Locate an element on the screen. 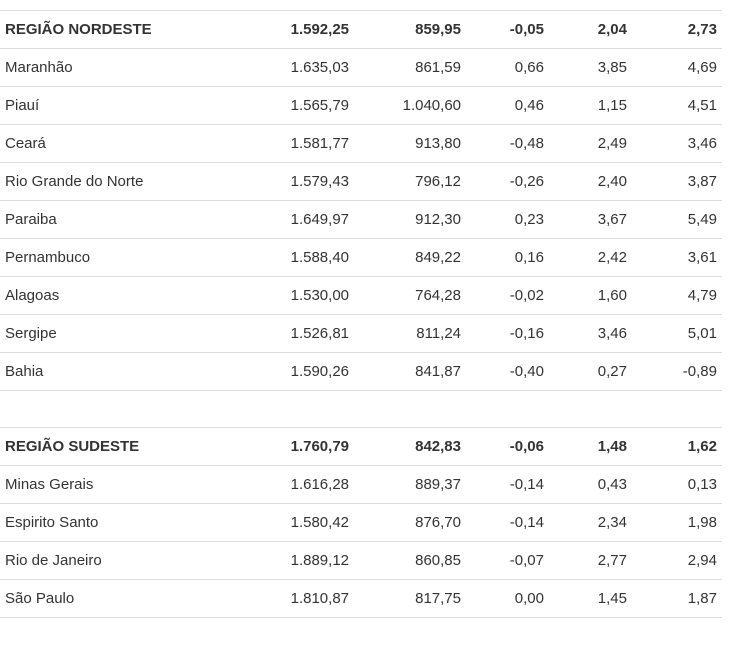 Image resolution: width=731 pixels, height=645 pixels. state-name: Rio Grande do Norte is located at coordinates (115, 181).